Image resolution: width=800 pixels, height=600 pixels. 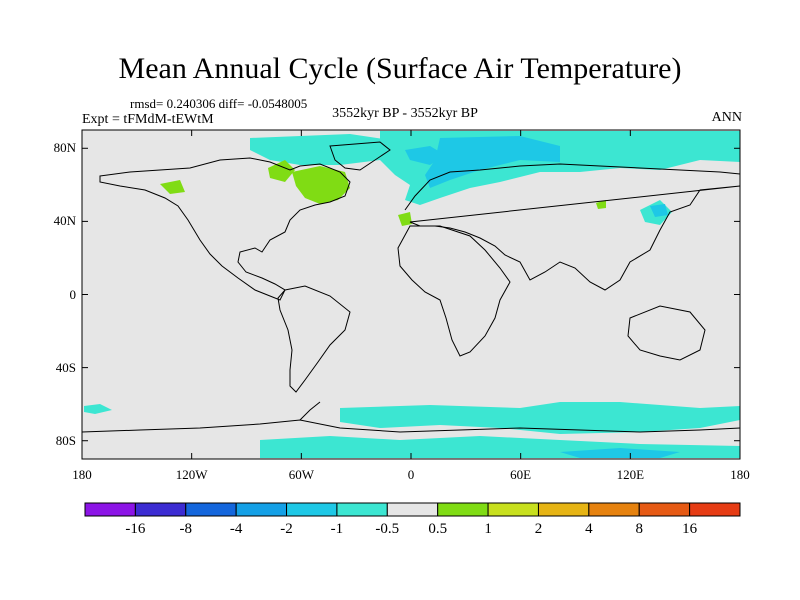 What do you see at coordinates (690, 529) in the screenshot?
I see `colorbar-label: 16` at bounding box center [690, 529].